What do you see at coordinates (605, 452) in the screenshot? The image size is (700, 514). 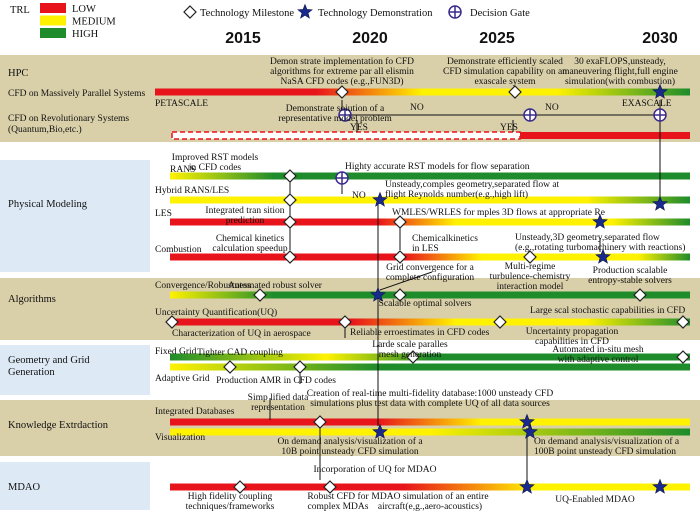 I see `annotation: 100B point unsteady CFD simulation` at bounding box center [605, 452].